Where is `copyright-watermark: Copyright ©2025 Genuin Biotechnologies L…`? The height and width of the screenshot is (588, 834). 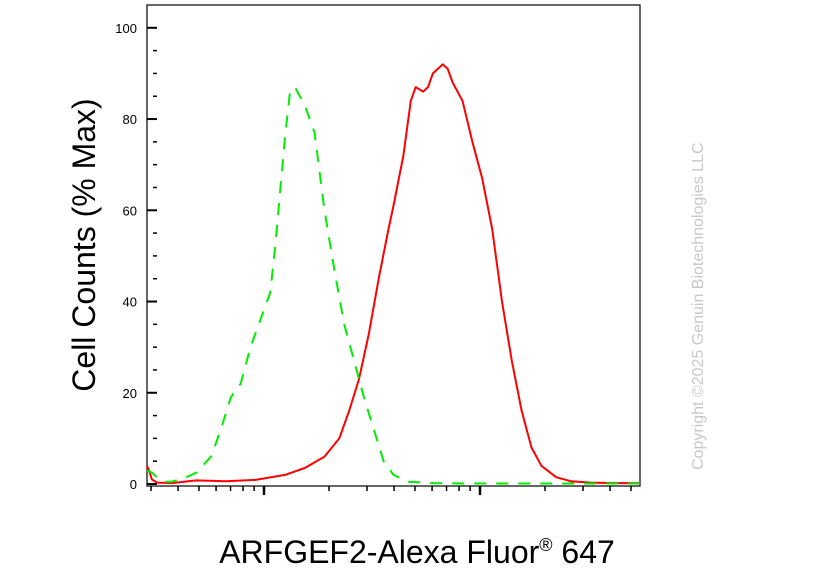 copyright-watermark: Copyright ©2025 Genuin Biotechnologies L… is located at coordinates (698, 306).